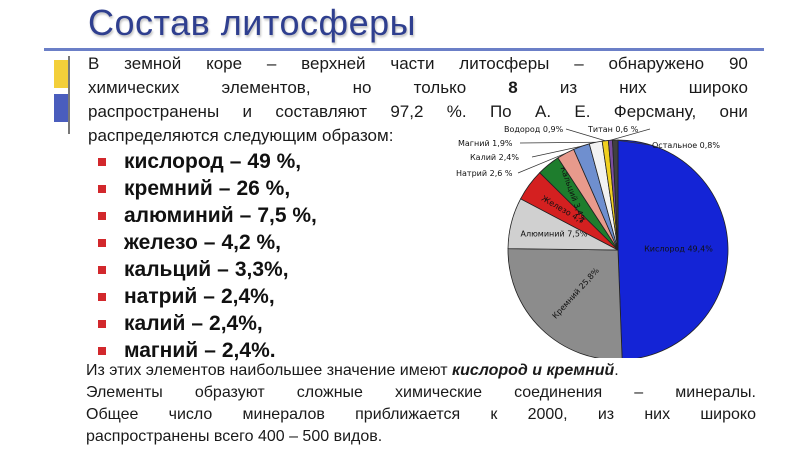  I want to click on element-name: кислород, so click(174, 161).